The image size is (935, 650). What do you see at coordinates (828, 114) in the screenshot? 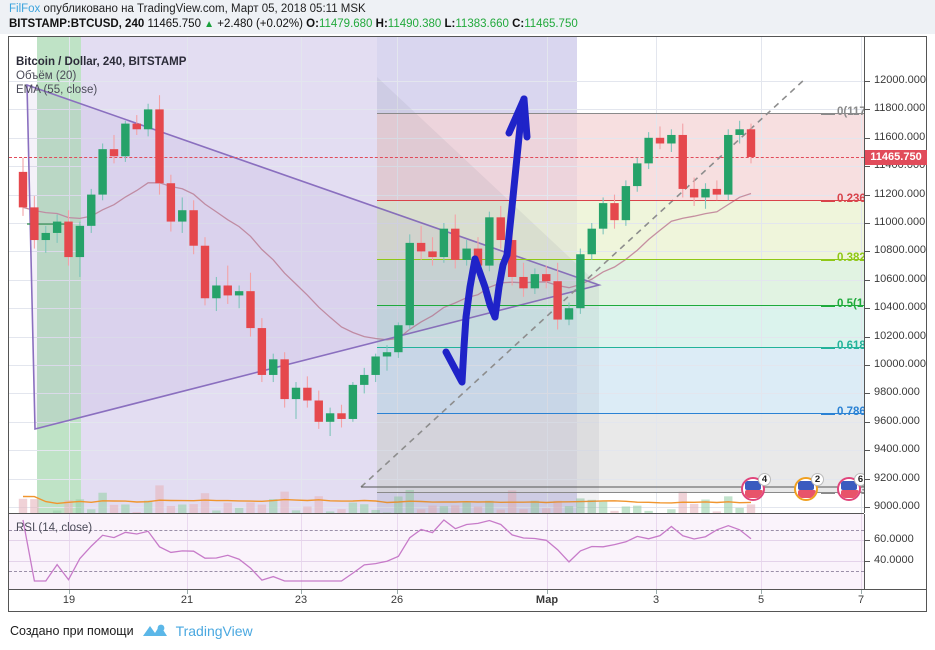
I see `fib-tick-0(117` at bounding box center [828, 114].